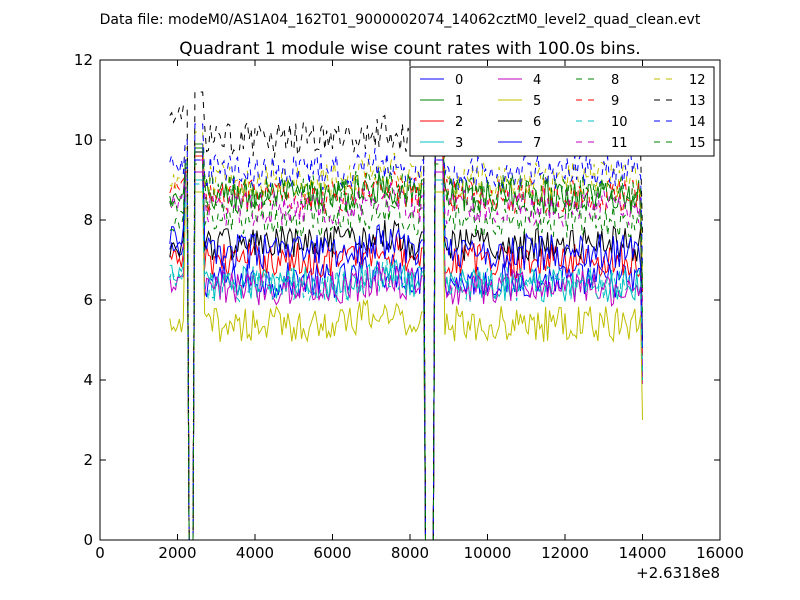 This screenshot has width=800, height=600. What do you see at coordinates (697, 143) in the screenshot?
I see `legend-label: 15` at bounding box center [697, 143].